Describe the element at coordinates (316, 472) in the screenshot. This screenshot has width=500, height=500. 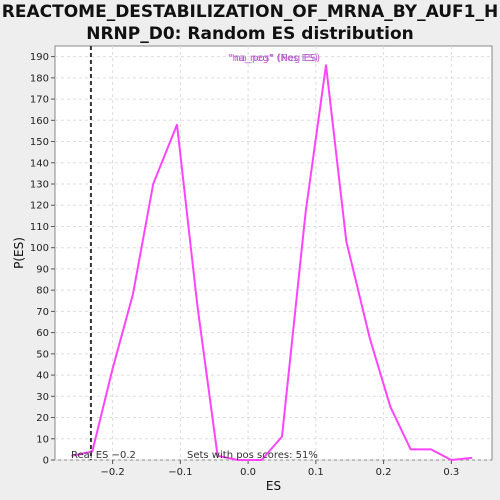
I see `x-tick-label: 0.1` at that location.